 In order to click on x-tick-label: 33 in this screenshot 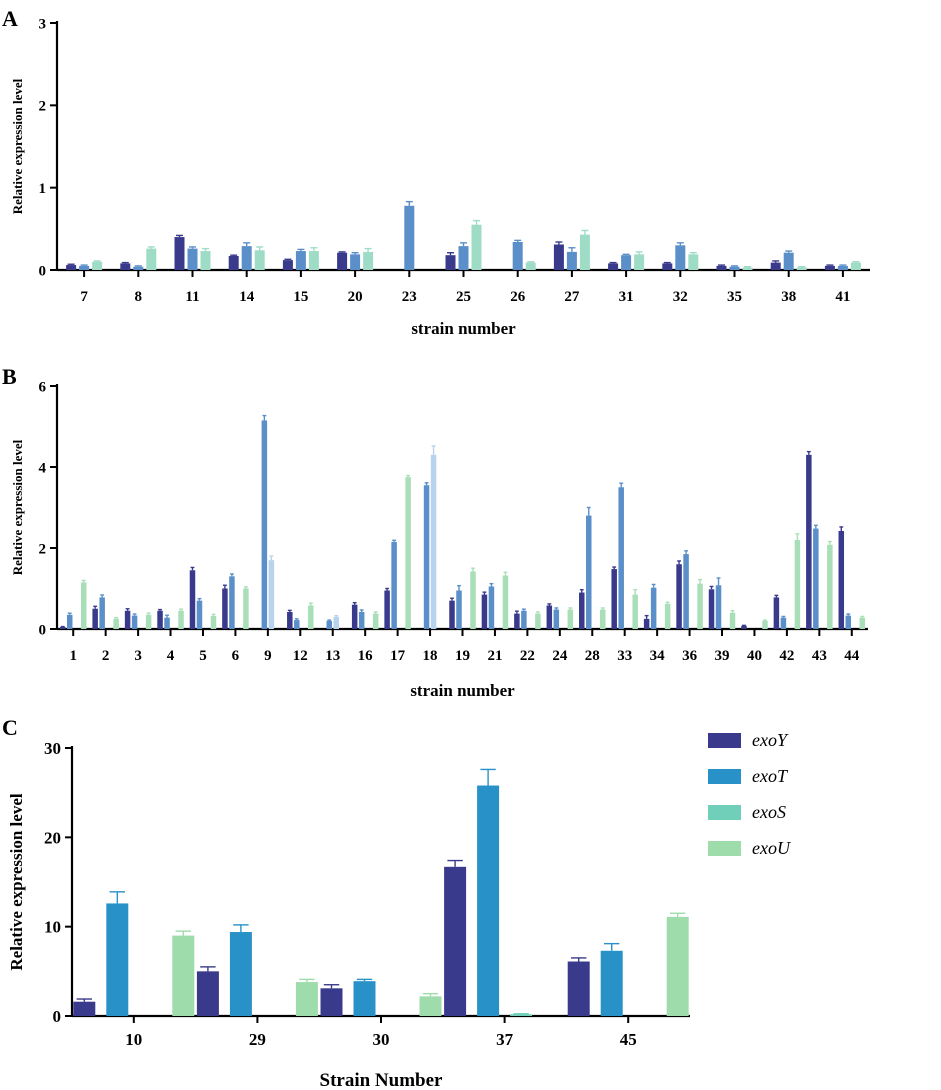, I will do `click(624, 656)`.